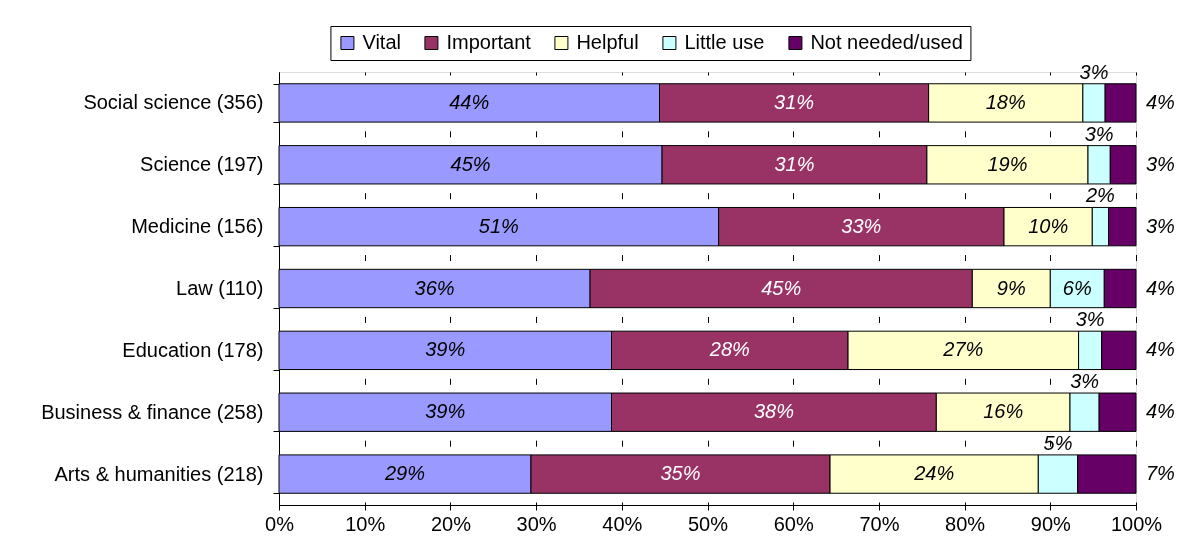 The height and width of the screenshot is (555, 1201). What do you see at coordinates (1007, 163) in the screenshot?
I see `data-label: 19%` at bounding box center [1007, 163].